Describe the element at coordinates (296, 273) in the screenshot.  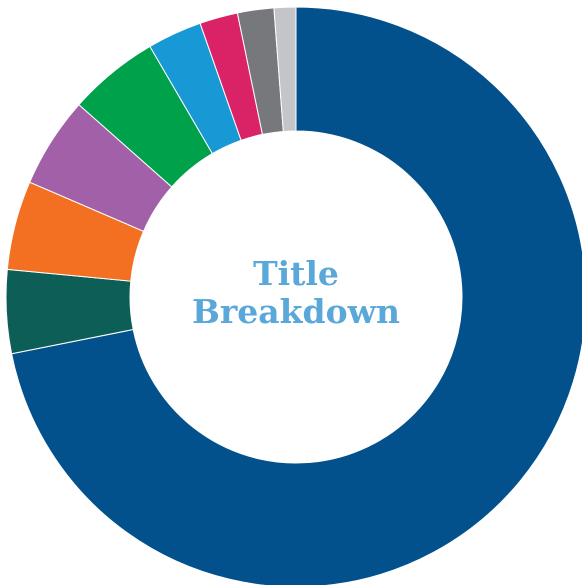
I see `chart-title-line-1: Title` at that location.